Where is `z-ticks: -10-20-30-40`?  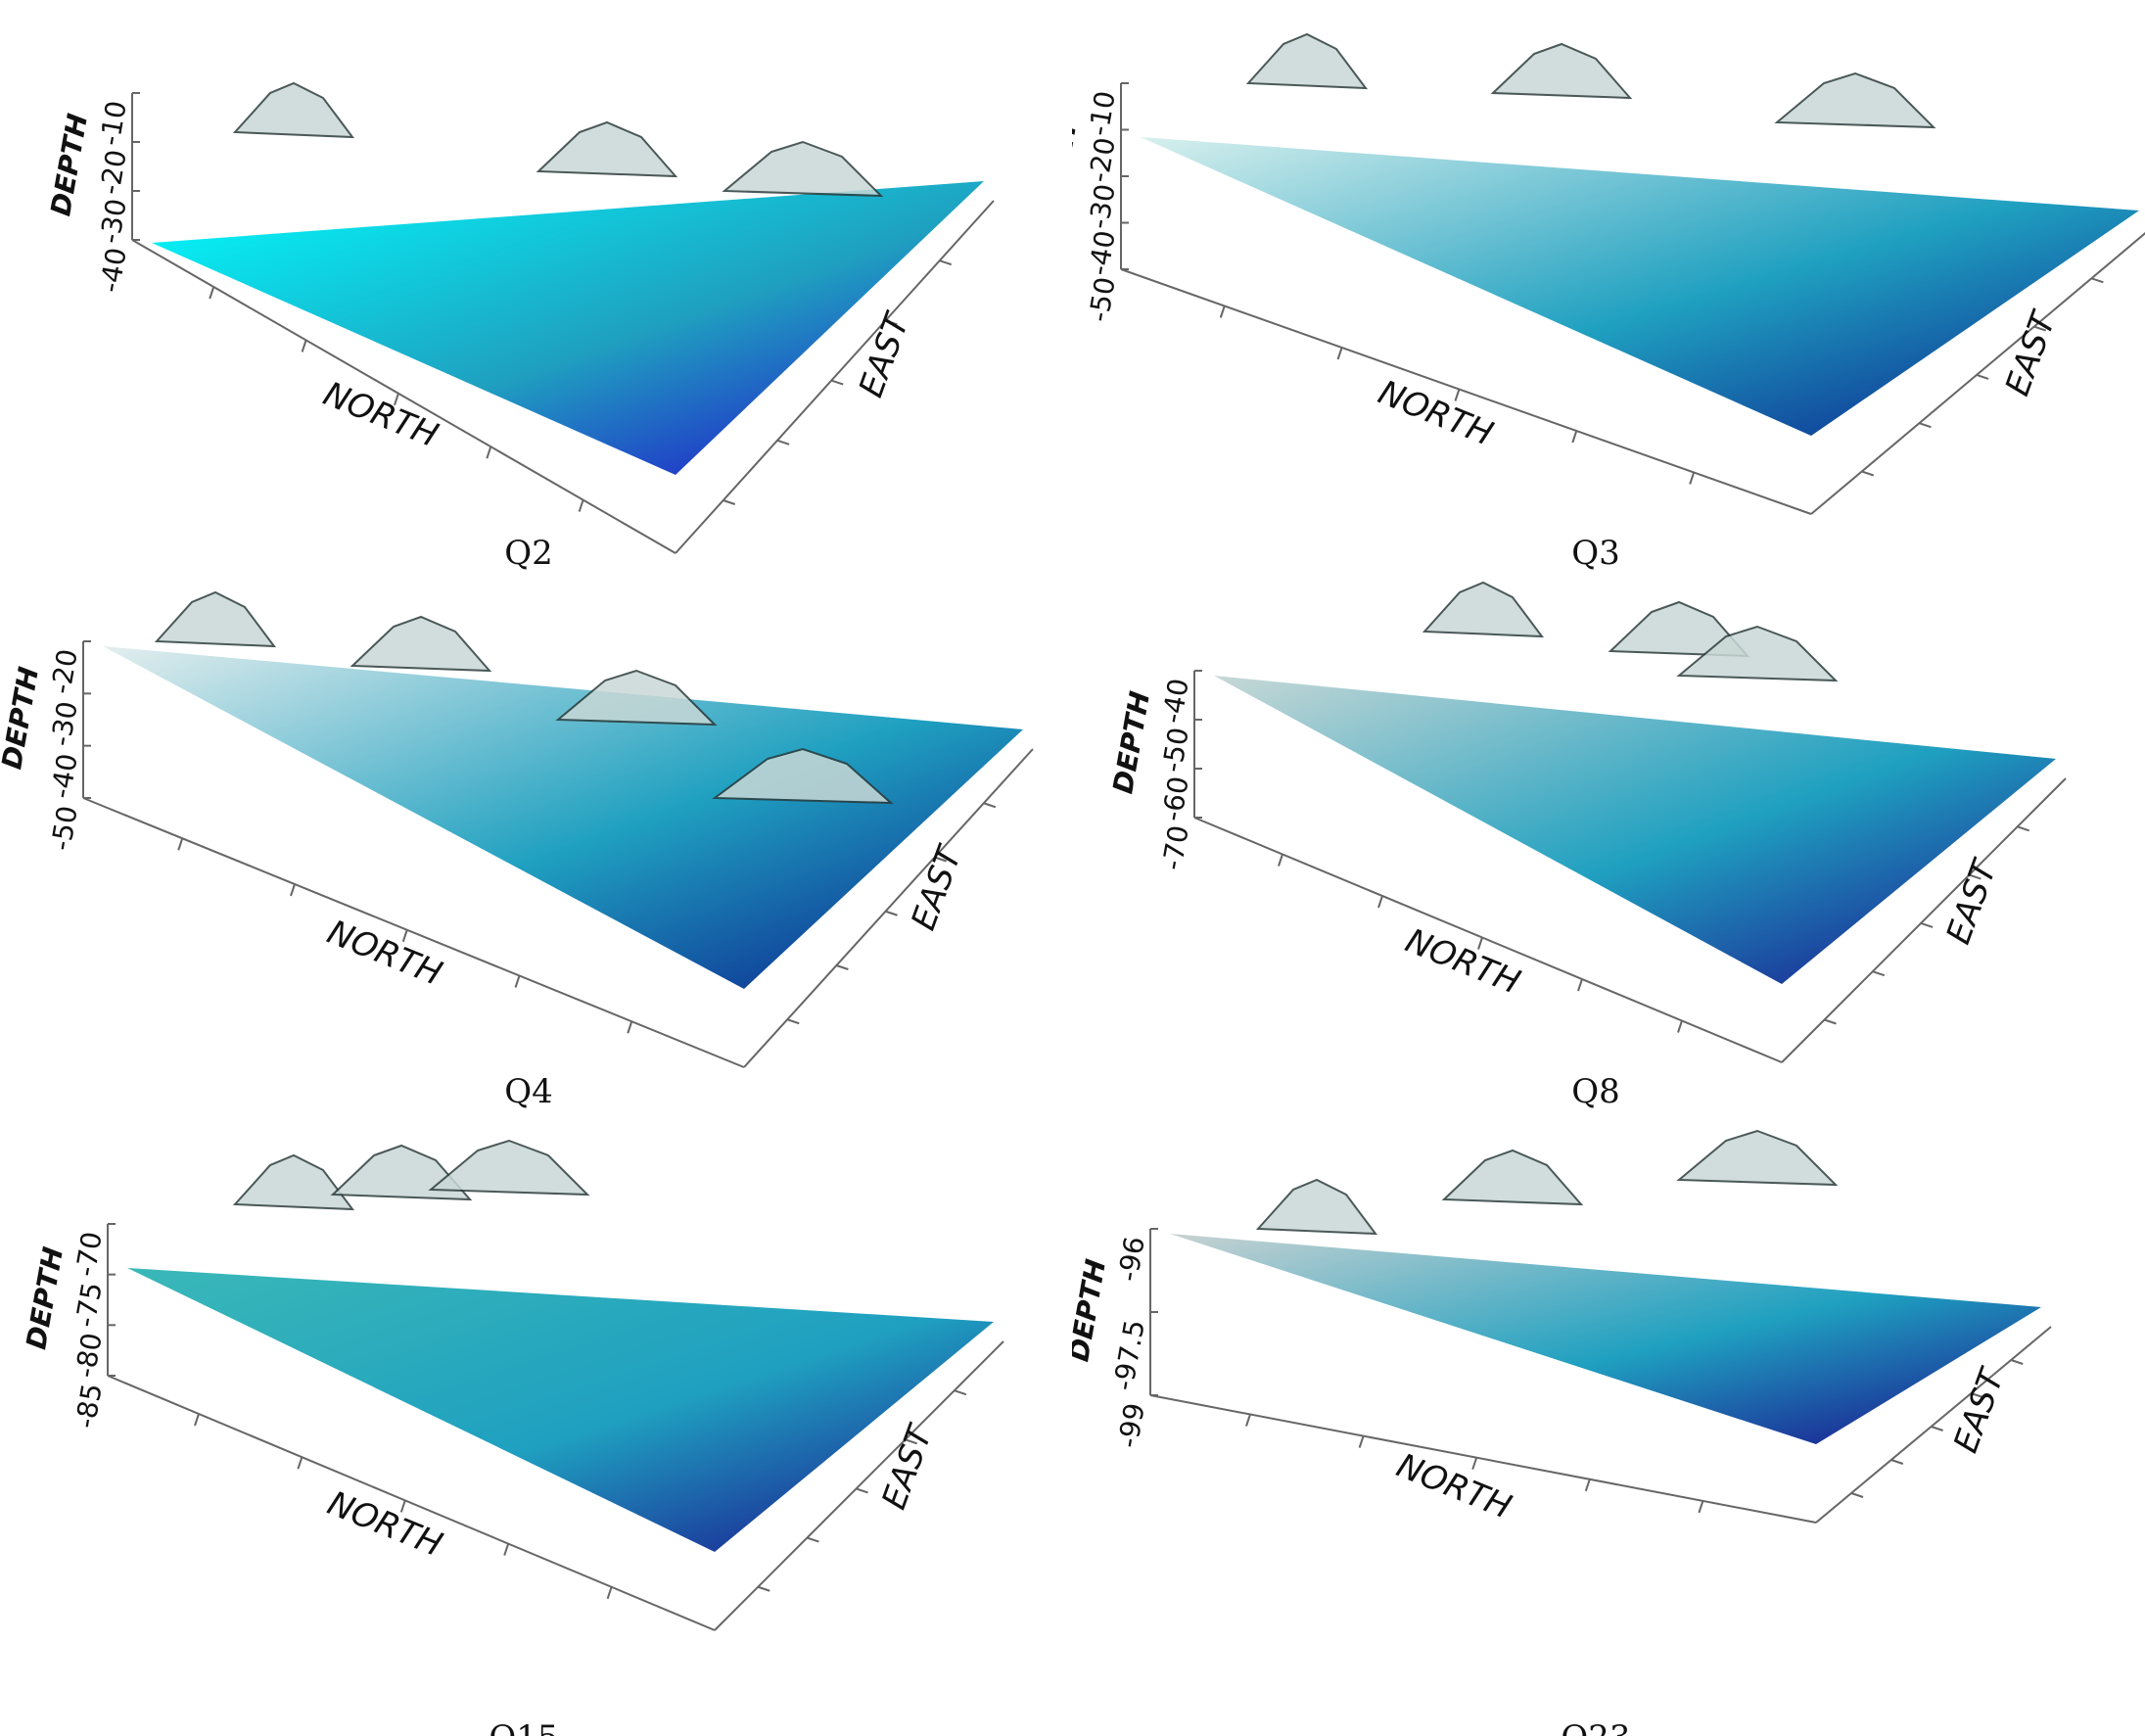 z-ticks: -10-20-30-40 is located at coordinates (116, 193).